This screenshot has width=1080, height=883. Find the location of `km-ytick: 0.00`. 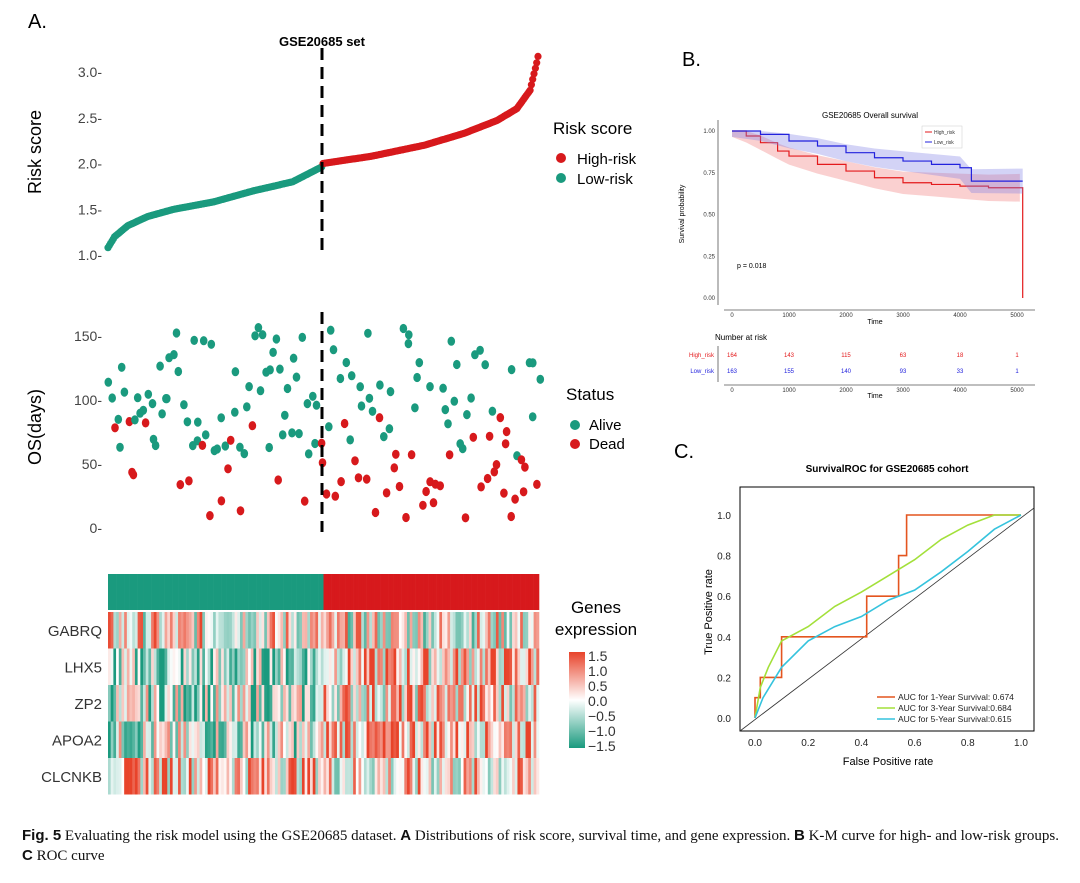

km-ytick: 0.00 is located at coordinates (709, 299).